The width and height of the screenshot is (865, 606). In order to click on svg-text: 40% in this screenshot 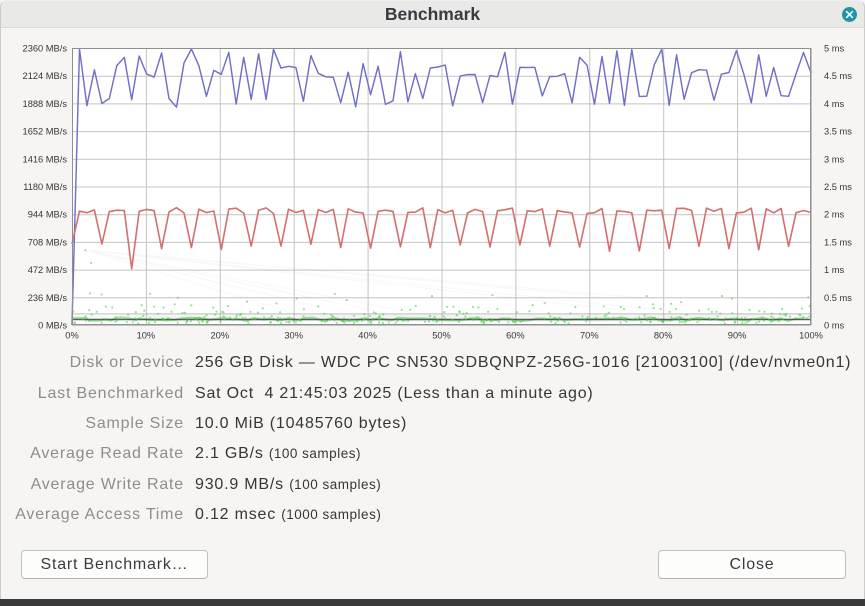, I will do `click(367, 336)`.